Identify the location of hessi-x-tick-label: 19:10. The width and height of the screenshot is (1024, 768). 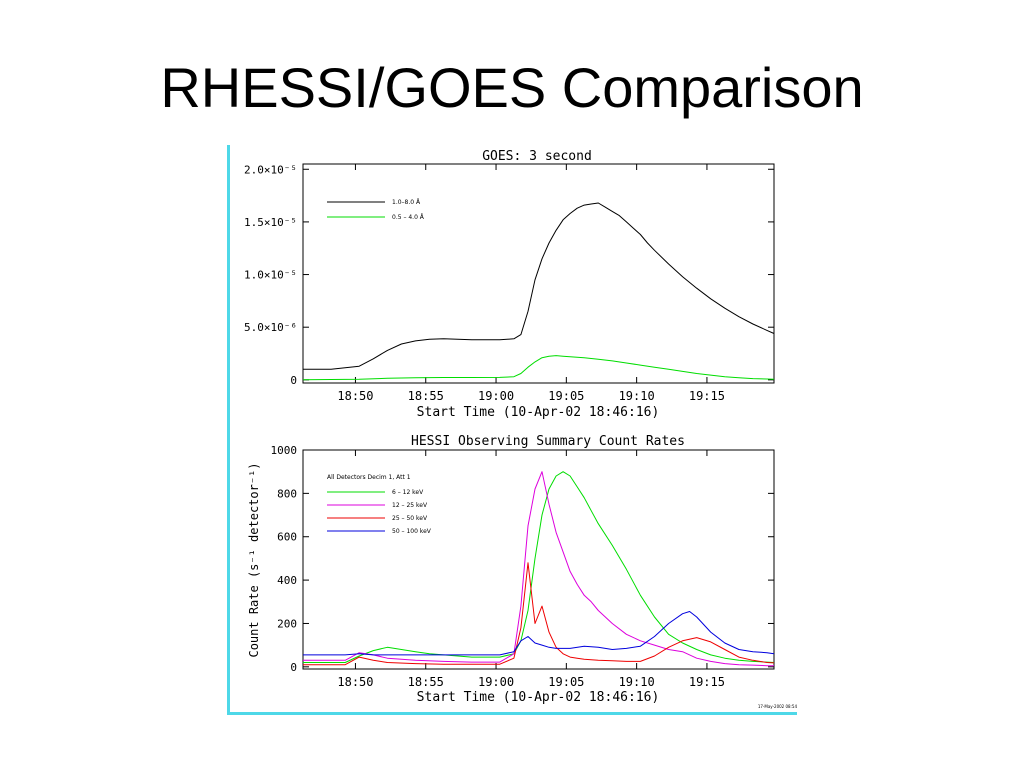
(637, 682).